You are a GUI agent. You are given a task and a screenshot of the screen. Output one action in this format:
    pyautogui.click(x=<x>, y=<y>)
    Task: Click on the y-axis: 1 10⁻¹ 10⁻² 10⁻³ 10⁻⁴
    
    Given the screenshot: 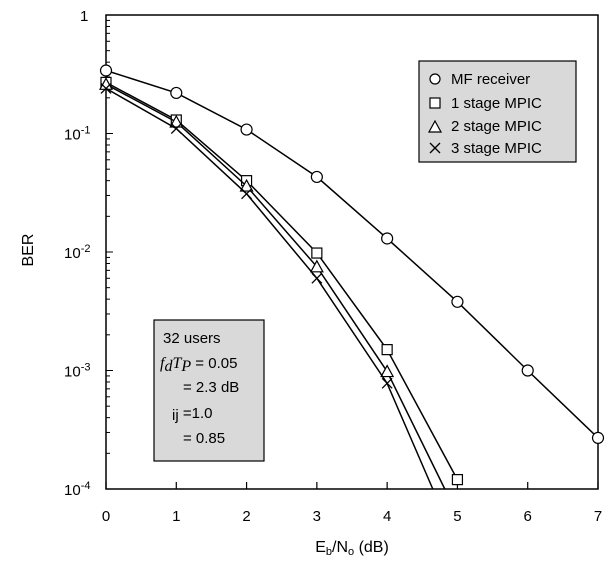 What is the action you would take?
    pyautogui.click(x=88, y=253)
    